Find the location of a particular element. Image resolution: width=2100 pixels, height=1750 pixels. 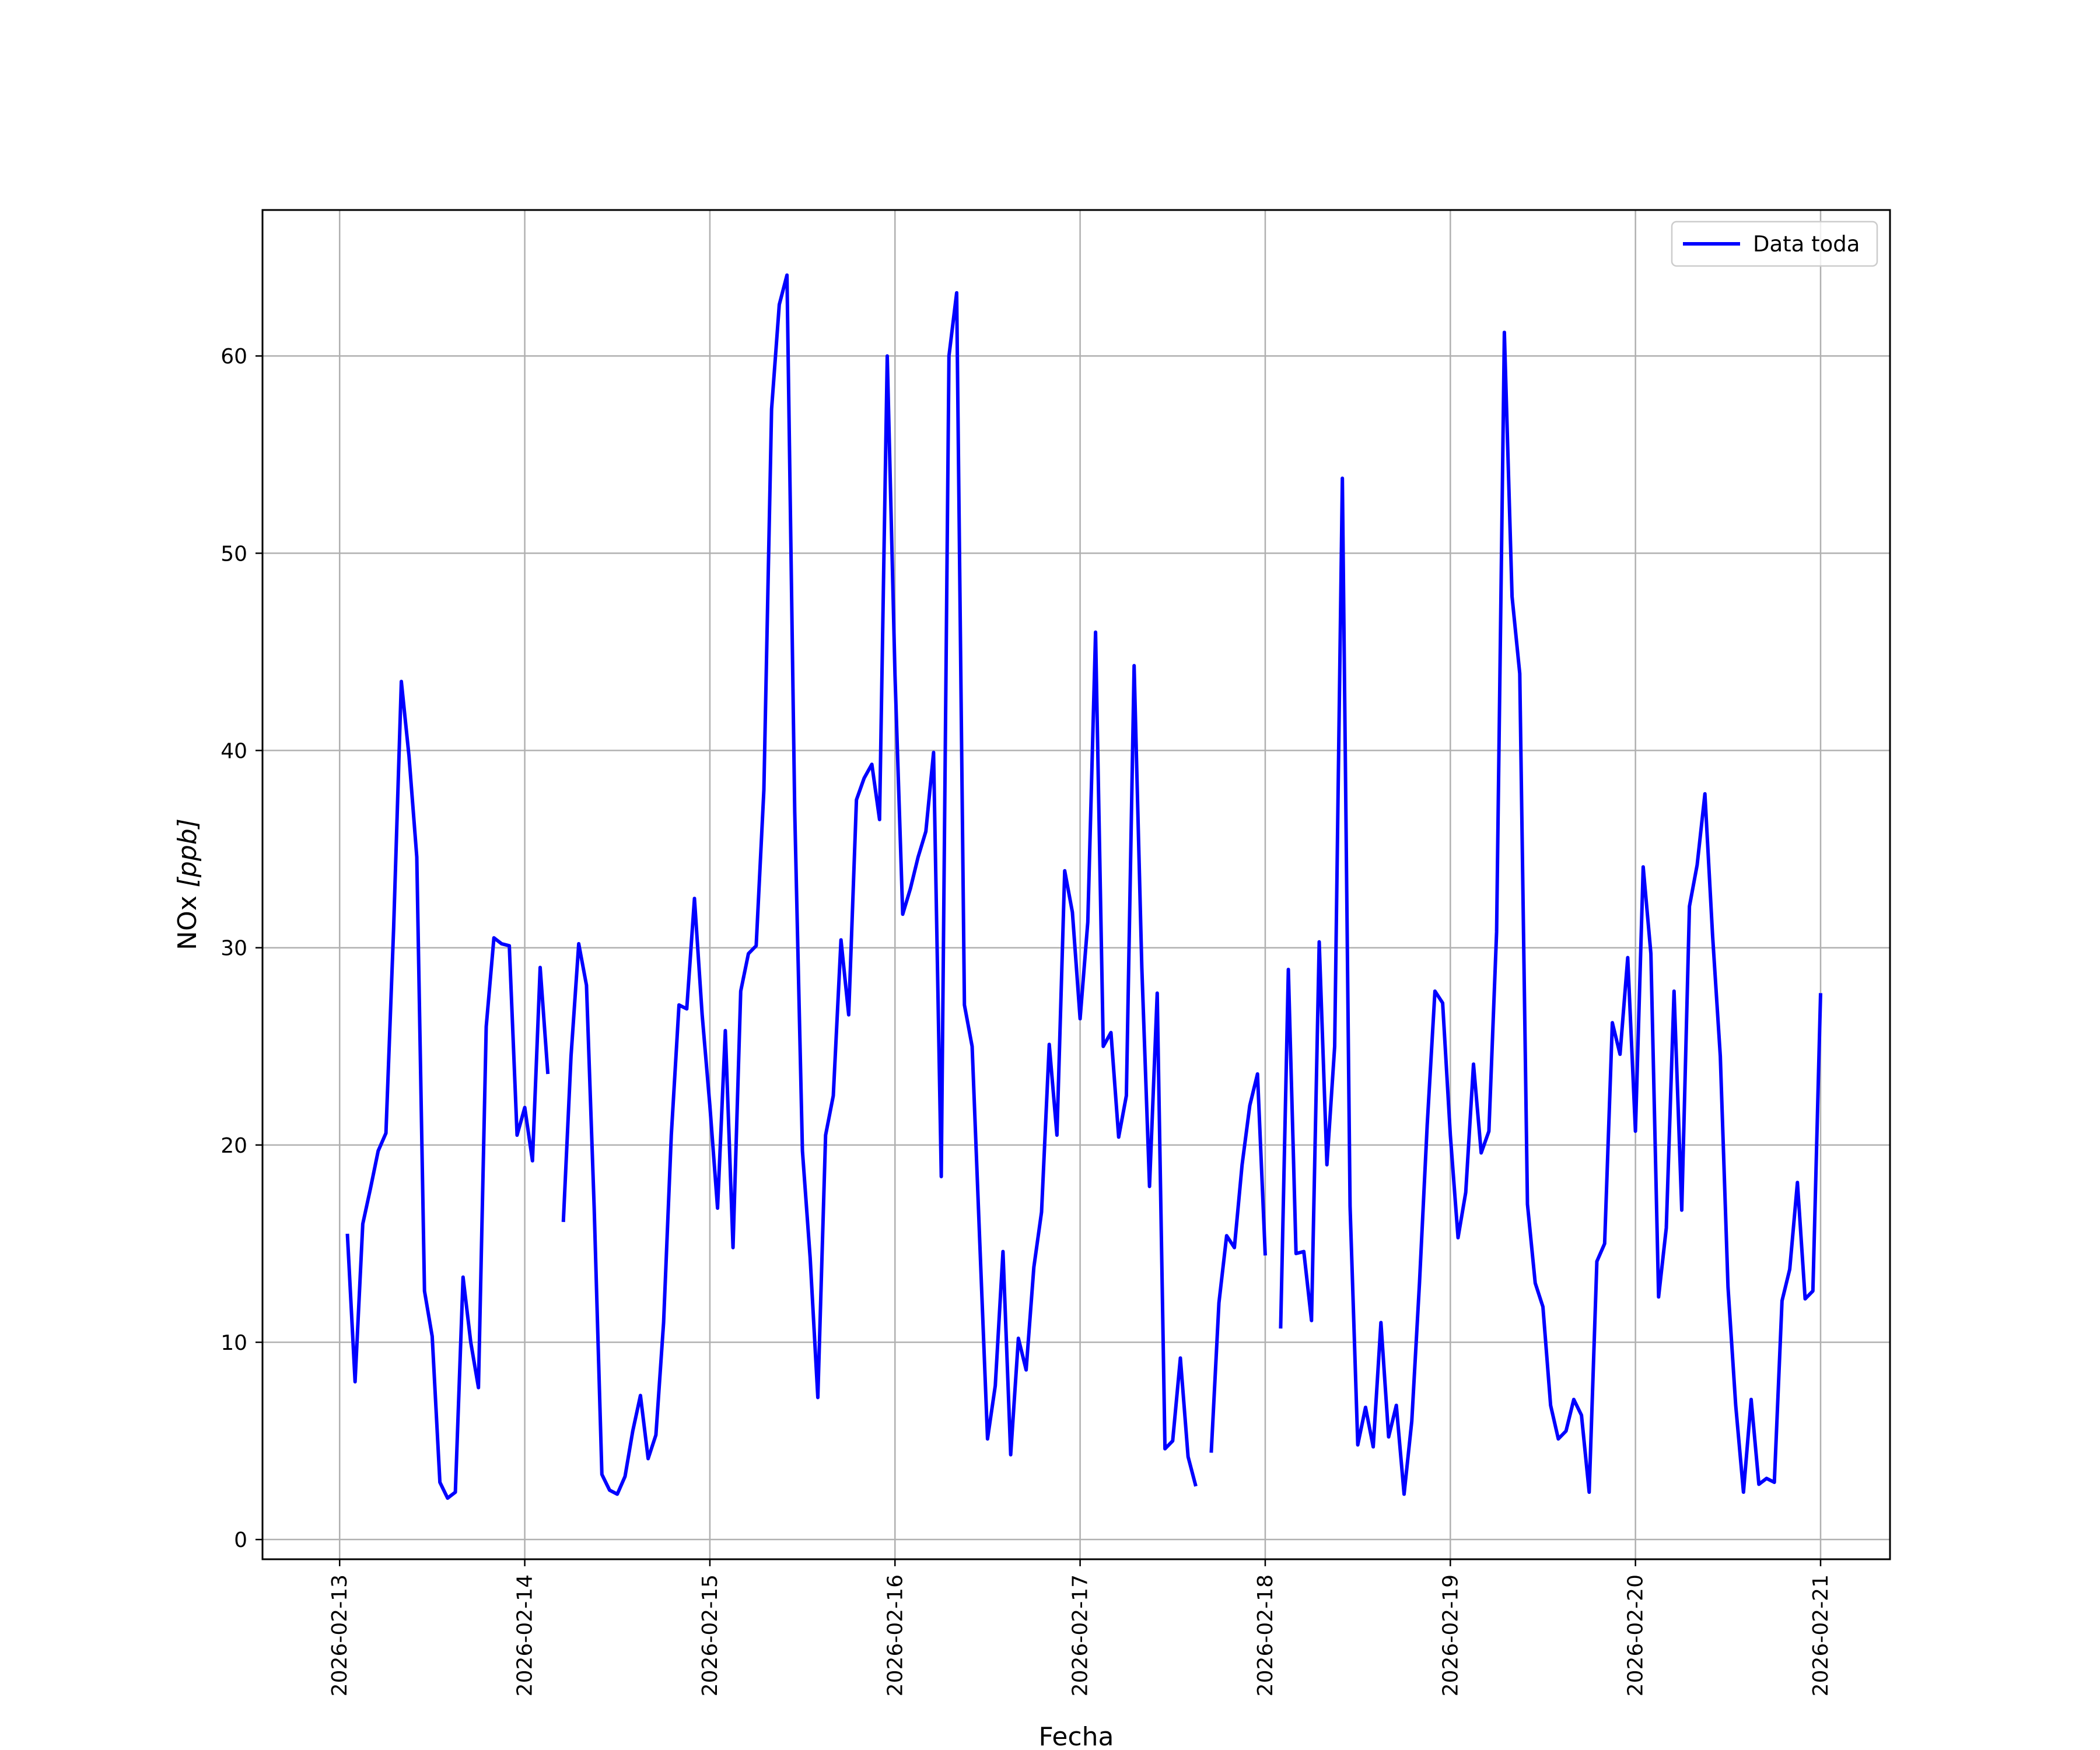

legend-box is located at coordinates (1774, 243).